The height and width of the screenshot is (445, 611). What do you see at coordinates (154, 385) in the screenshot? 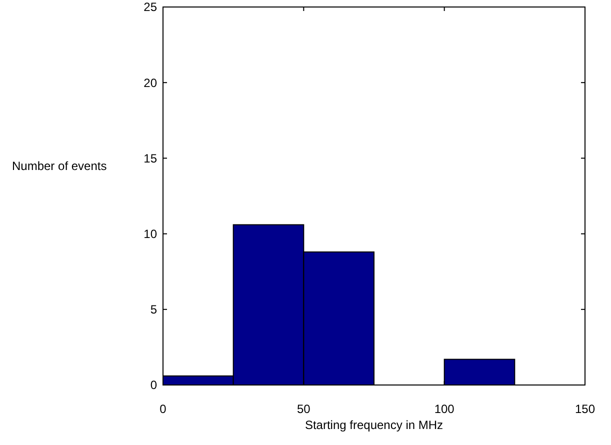
I see `y-tick-label: 0` at bounding box center [154, 385].